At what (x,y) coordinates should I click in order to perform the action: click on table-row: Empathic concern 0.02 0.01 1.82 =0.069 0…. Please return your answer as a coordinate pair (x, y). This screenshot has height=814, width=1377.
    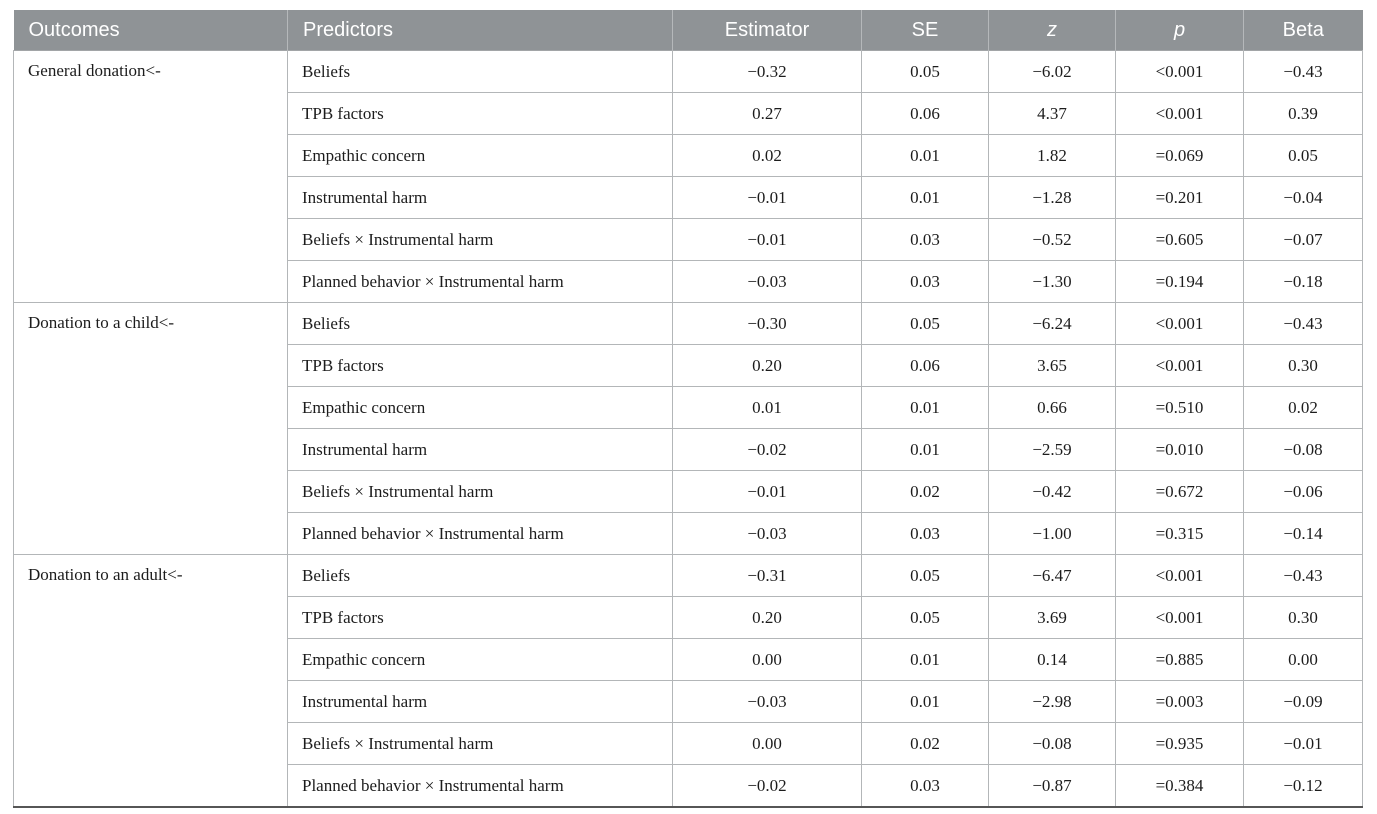
    Looking at the image, I should click on (688, 155).